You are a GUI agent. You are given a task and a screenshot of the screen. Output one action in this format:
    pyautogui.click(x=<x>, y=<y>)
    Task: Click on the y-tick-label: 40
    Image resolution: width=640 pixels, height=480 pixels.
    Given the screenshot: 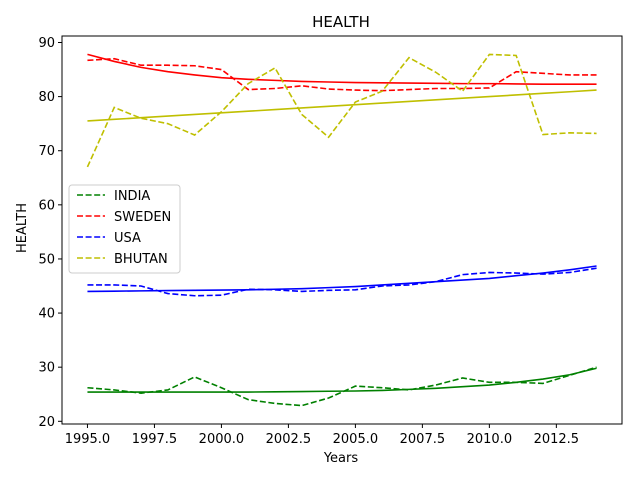 What is the action you would take?
    pyautogui.click(x=46, y=314)
    